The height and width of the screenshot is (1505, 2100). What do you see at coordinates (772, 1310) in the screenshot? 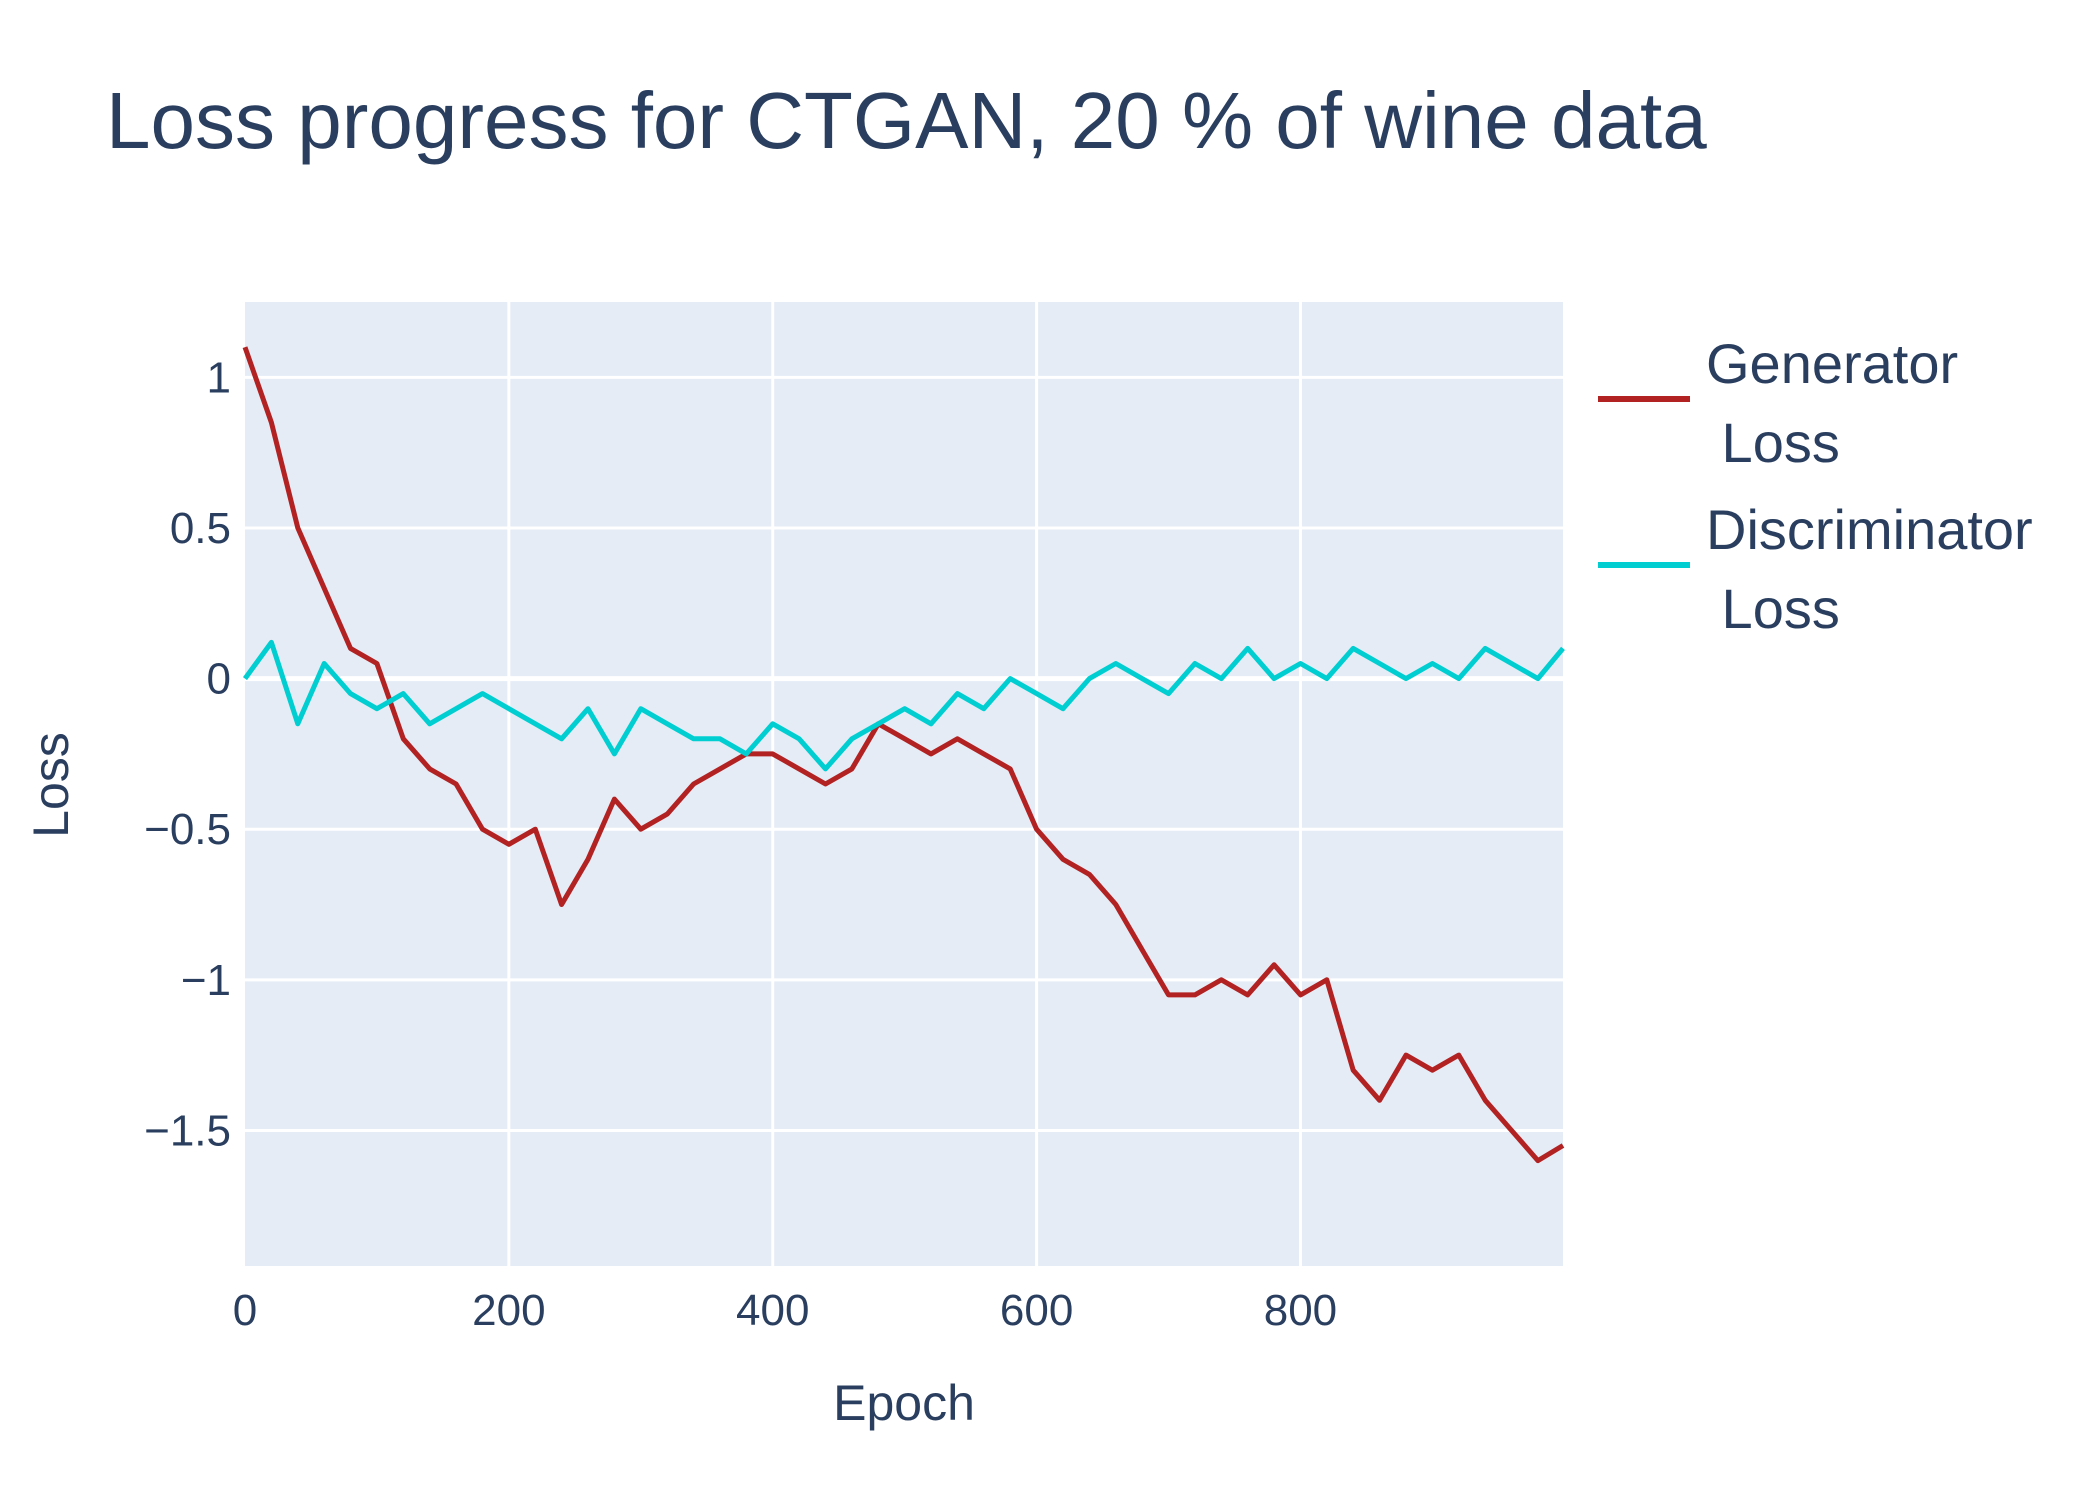
I see `x-tick-label: 400` at bounding box center [772, 1310].